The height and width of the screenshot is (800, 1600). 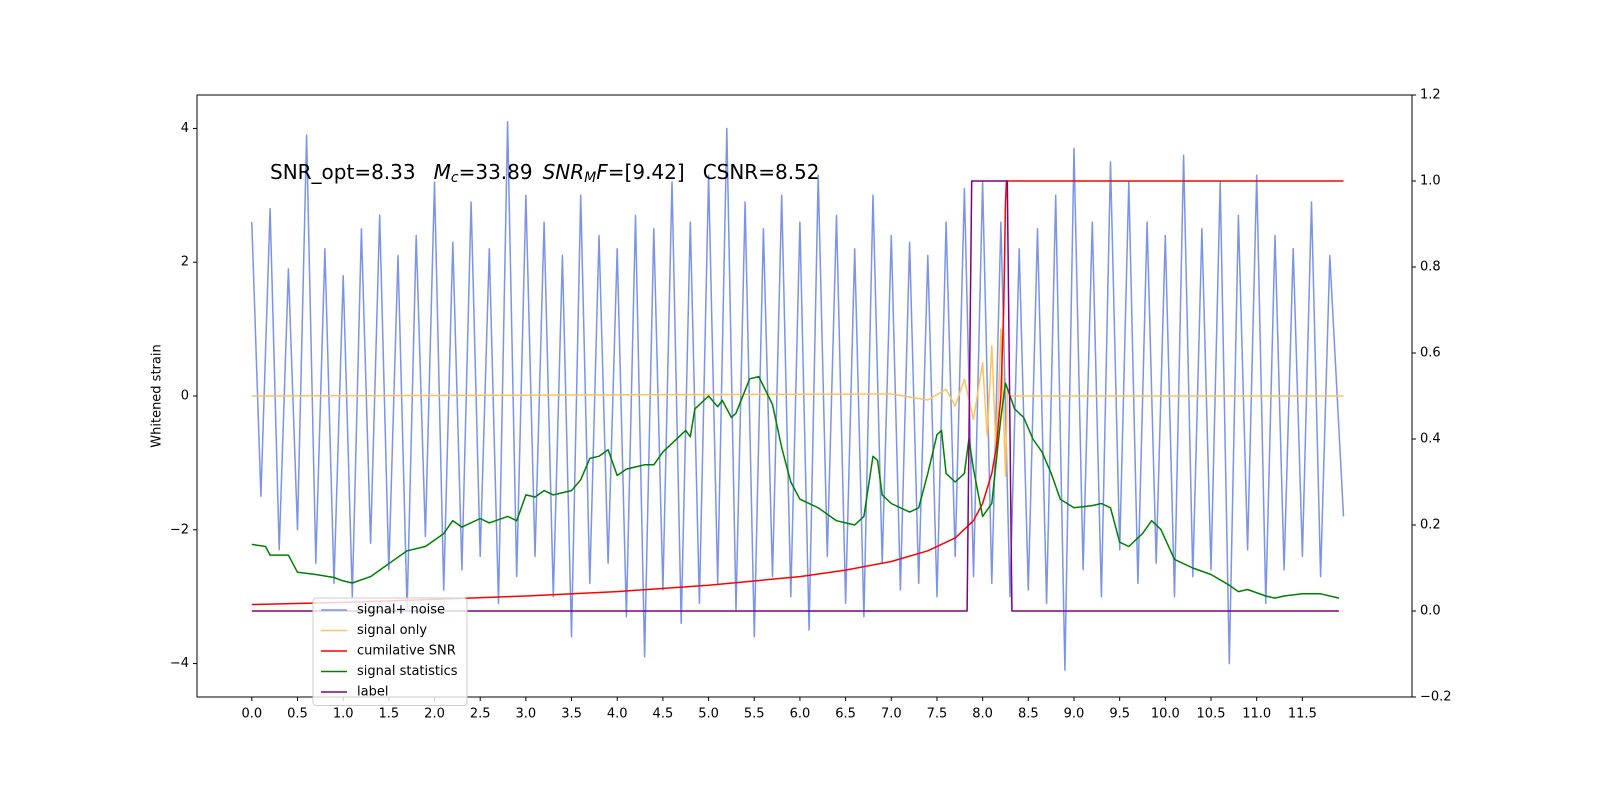 I want to click on legend-box, so click(x=390, y=651).